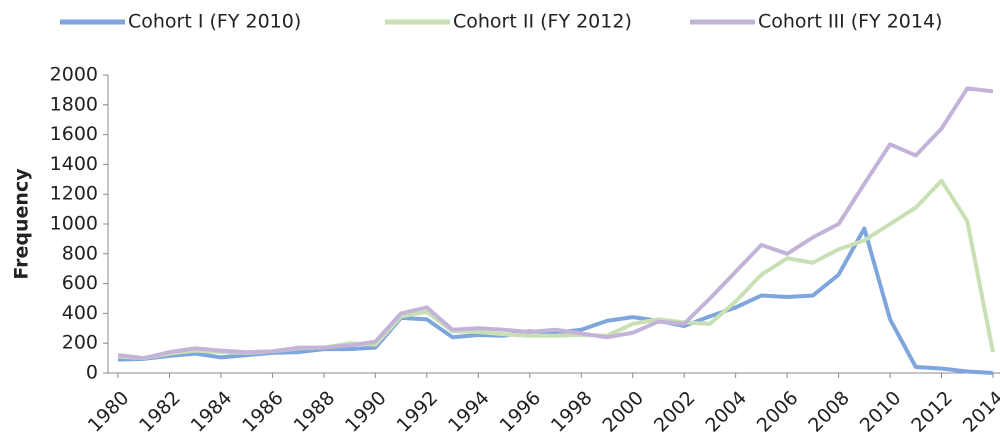 Image resolution: width=1000 pixels, height=447 pixels. What do you see at coordinates (542, 22) in the screenshot?
I see `legend-label: Cohort II (FY 2012)` at bounding box center [542, 22].